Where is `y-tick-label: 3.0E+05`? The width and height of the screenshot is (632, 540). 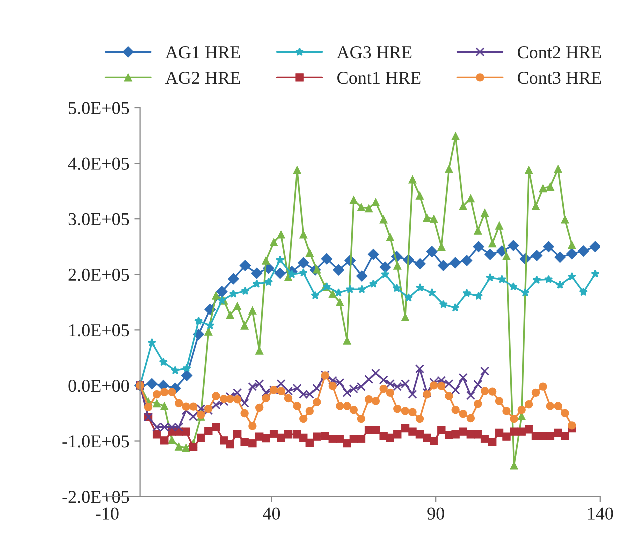 y-tick-label: 3.0E+05 is located at coordinates (99, 219).